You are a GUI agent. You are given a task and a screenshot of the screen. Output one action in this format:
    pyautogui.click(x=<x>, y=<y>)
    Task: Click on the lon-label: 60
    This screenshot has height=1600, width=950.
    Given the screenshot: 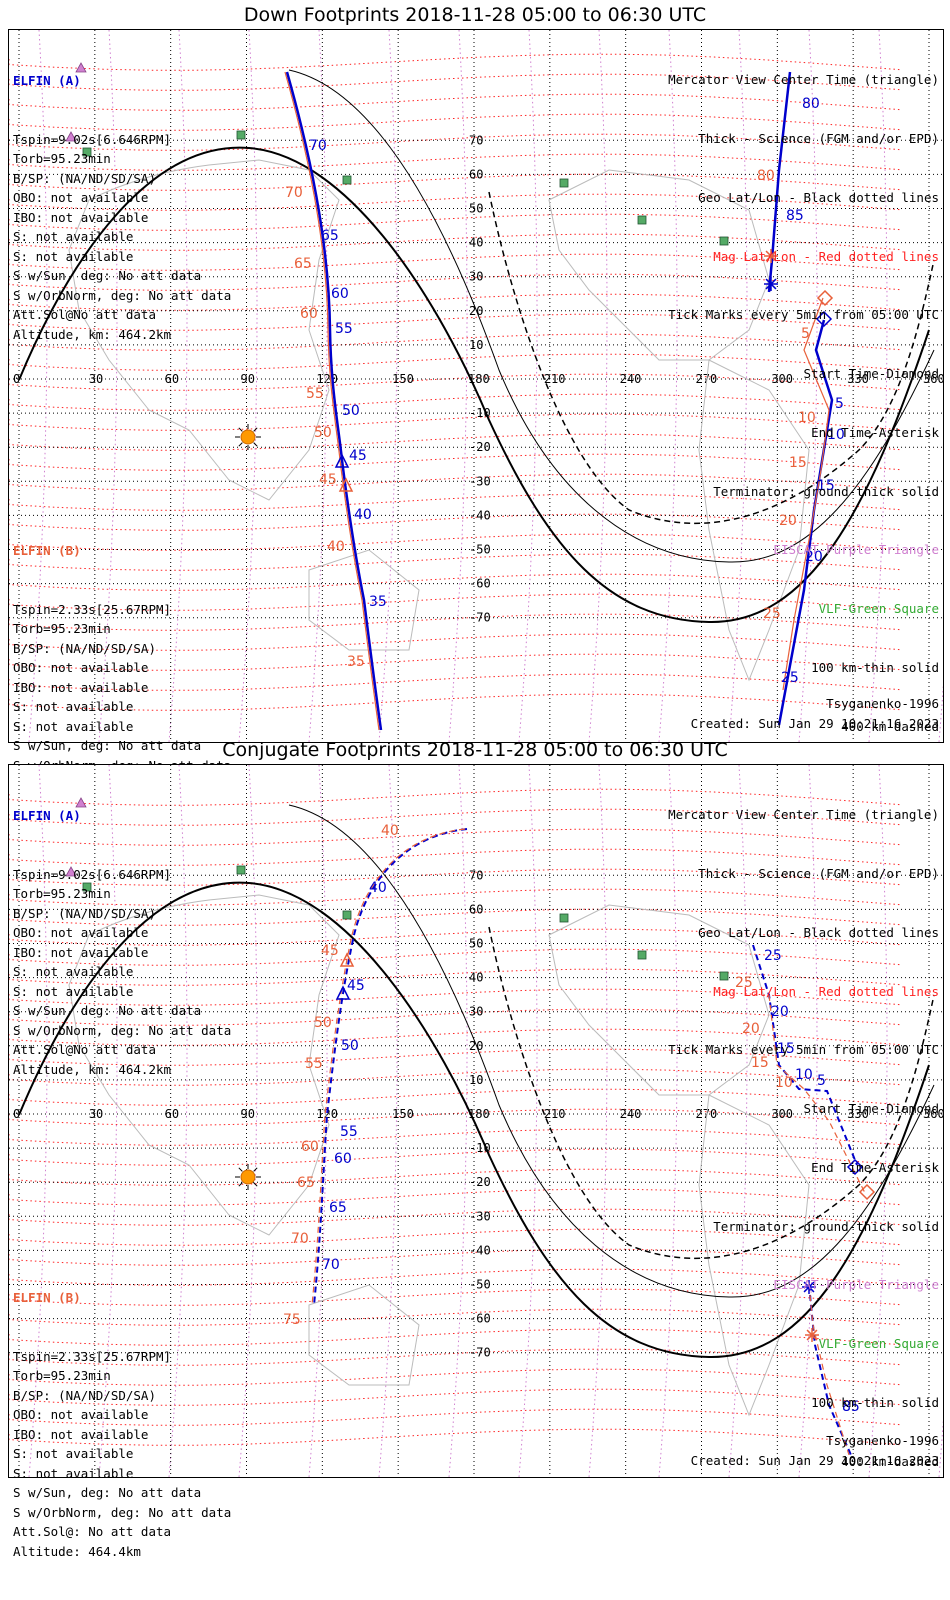 What is the action you would take?
    pyautogui.click(x=172, y=1114)
    